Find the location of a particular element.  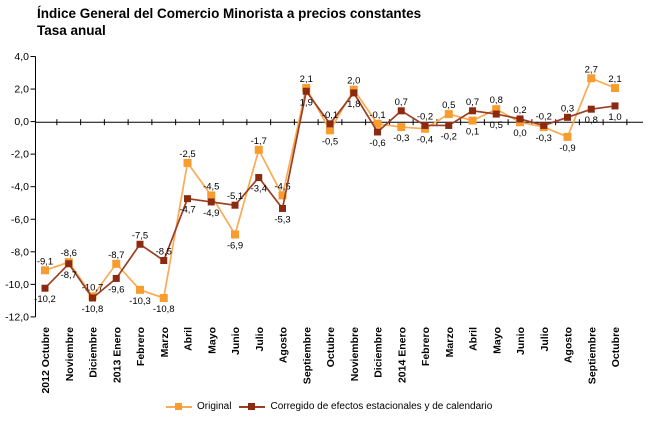

corregido-series-marker-icon is located at coordinates (252, 406).